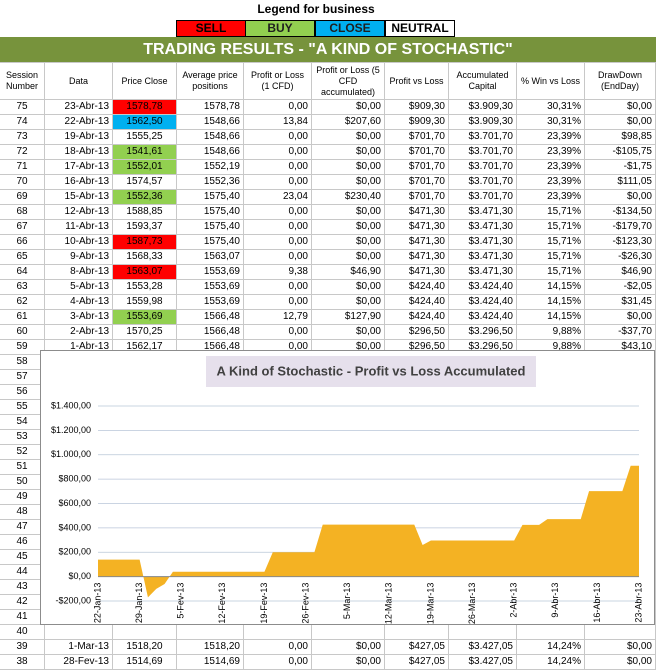 Image resolution: width=668 pixels, height=671 pixels. What do you see at coordinates (551, 302) in the screenshot?
I see `table-cell: 14,15%` at bounding box center [551, 302].